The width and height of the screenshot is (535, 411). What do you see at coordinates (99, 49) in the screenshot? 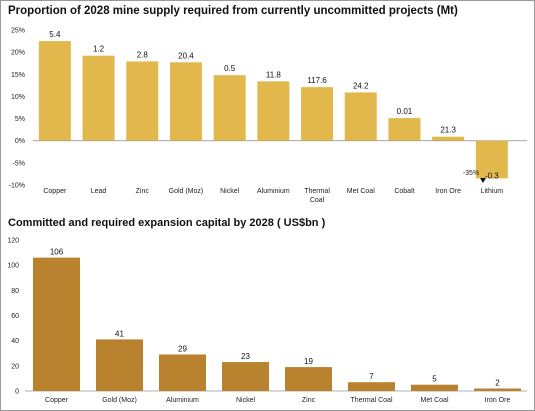
I see `data-label: 1.2` at bounding box center [99, 49].